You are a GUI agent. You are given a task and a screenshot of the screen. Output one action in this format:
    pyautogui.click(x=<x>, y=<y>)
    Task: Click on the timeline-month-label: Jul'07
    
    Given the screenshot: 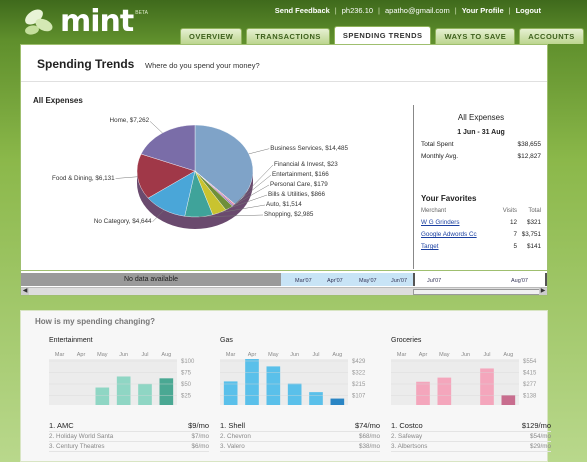 What is the action you would take?
    pyautogui.click(x=434, y=281)
    